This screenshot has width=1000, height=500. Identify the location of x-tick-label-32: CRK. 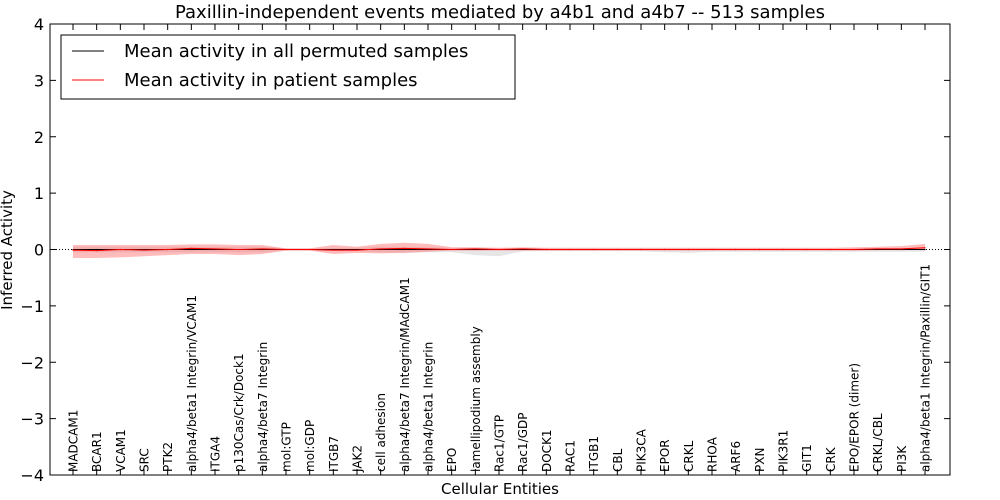
(831, 459).